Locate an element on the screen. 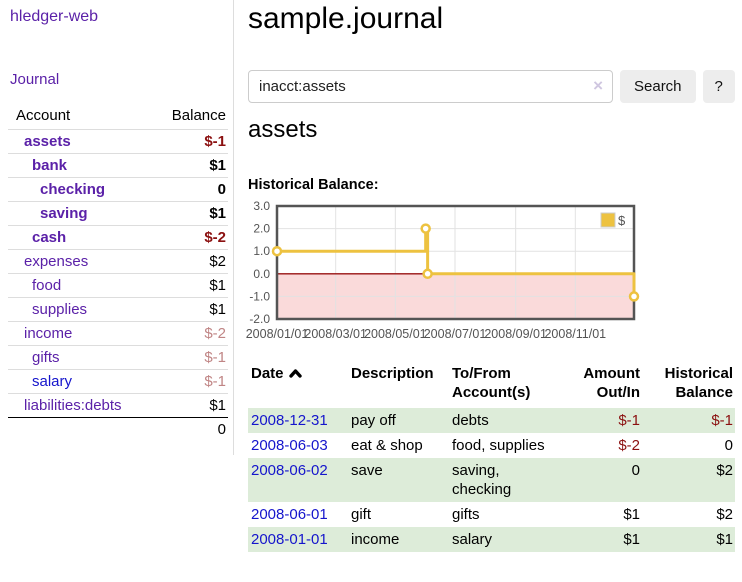 The width and height of the screenshot is (742, 582). transaction-balance: $-1 is located at coordinates (722, 420).